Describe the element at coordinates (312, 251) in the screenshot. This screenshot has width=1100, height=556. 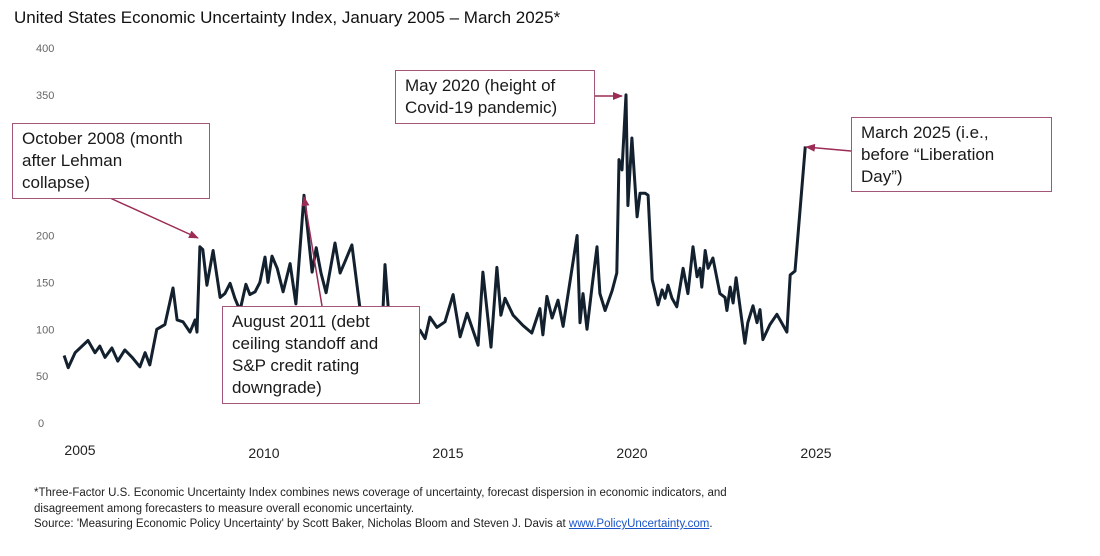
I see `arrow-debt` at that location.